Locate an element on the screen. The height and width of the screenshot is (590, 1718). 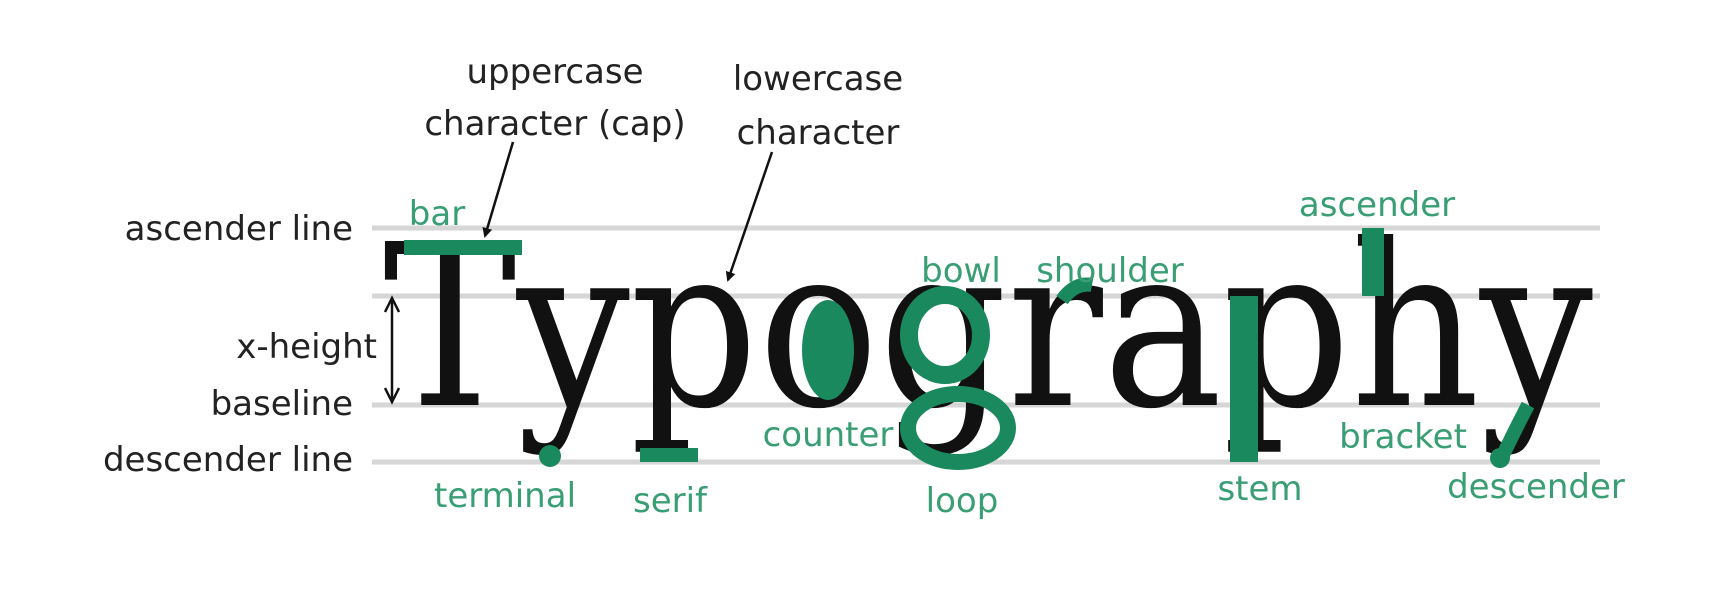
counter-label: counter is located at coordinates (828, 435).